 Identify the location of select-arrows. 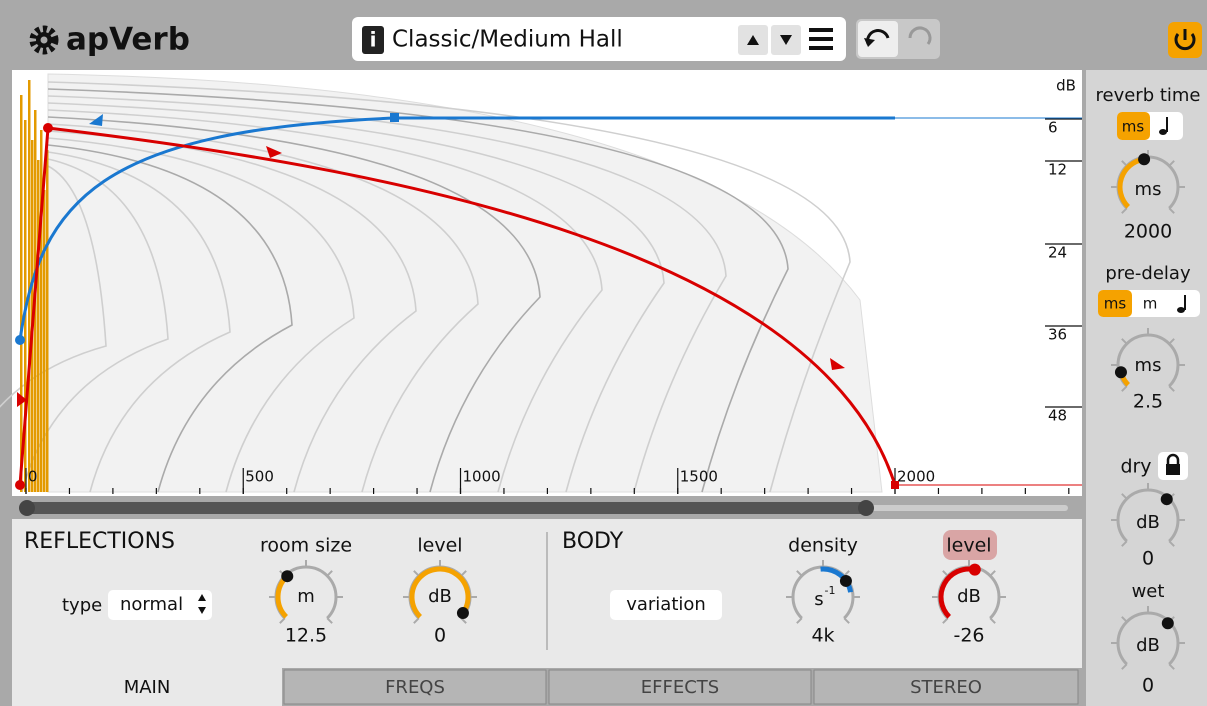
(202, 604).